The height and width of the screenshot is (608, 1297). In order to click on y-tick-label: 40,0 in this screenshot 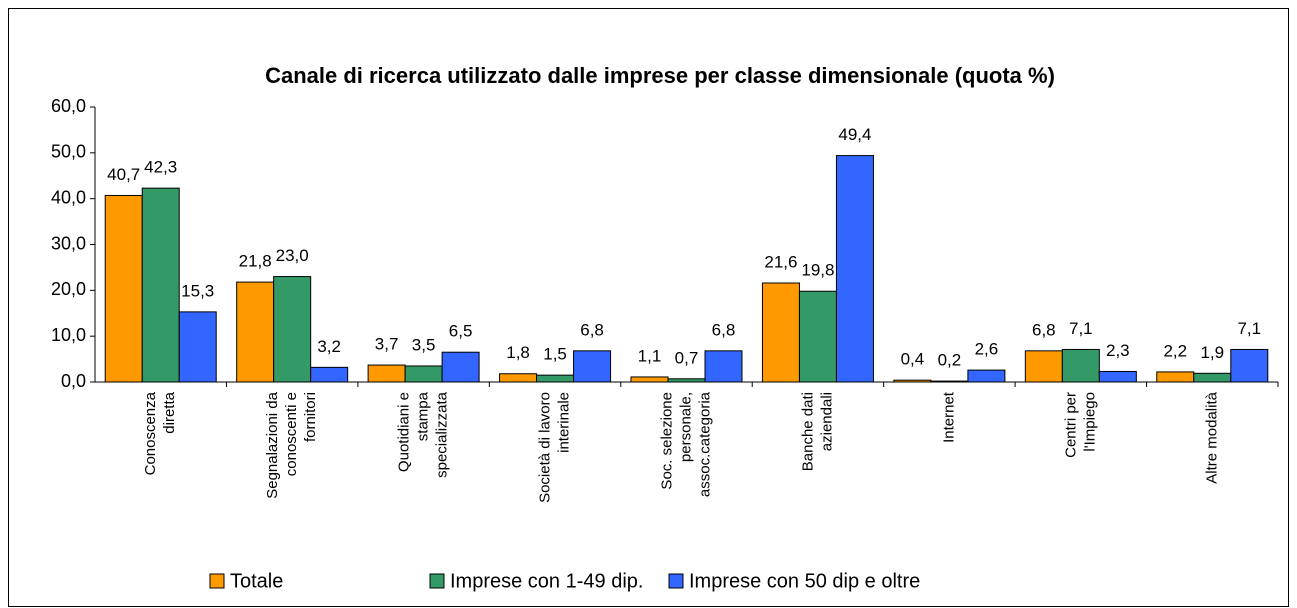, I will do `click(68, 197)`.